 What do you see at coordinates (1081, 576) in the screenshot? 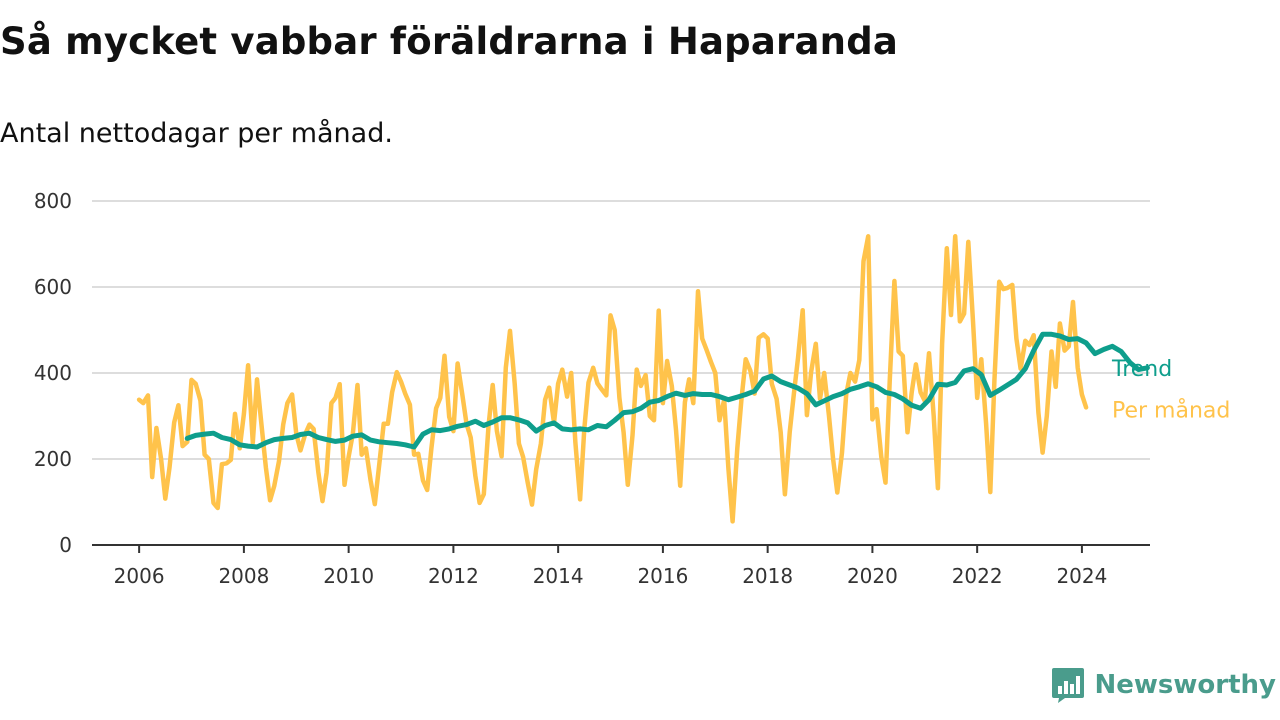
I see `x-tick-label: 2024` at bounding box center [1081, 576].